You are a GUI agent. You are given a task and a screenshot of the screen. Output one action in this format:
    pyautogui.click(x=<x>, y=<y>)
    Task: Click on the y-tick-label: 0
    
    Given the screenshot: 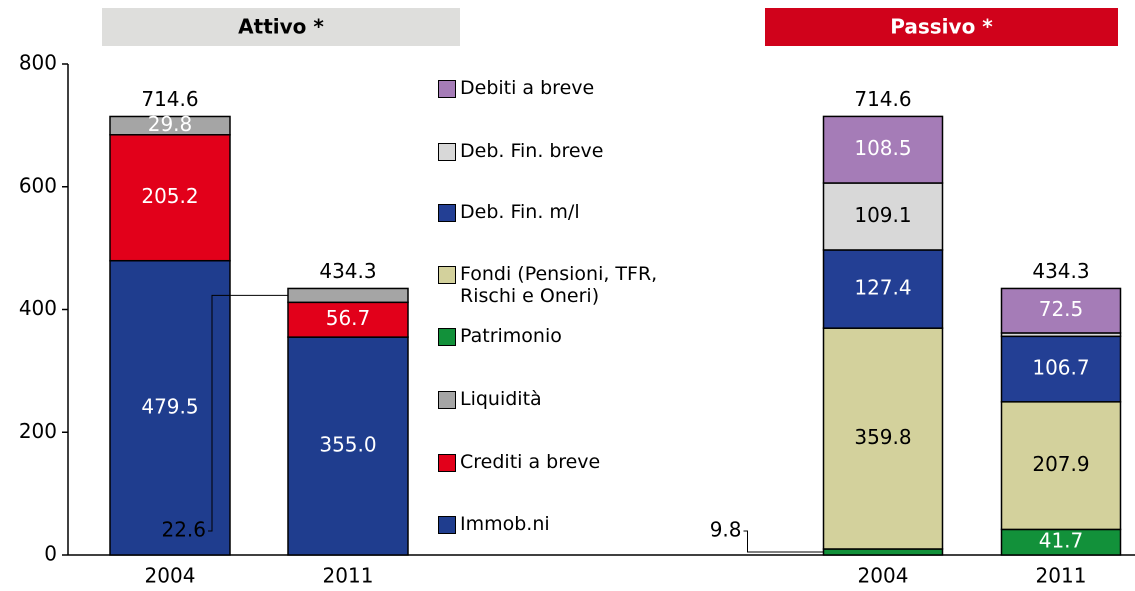 What is the action you would take?
    pyautogui.click(x=50, y=554)
    